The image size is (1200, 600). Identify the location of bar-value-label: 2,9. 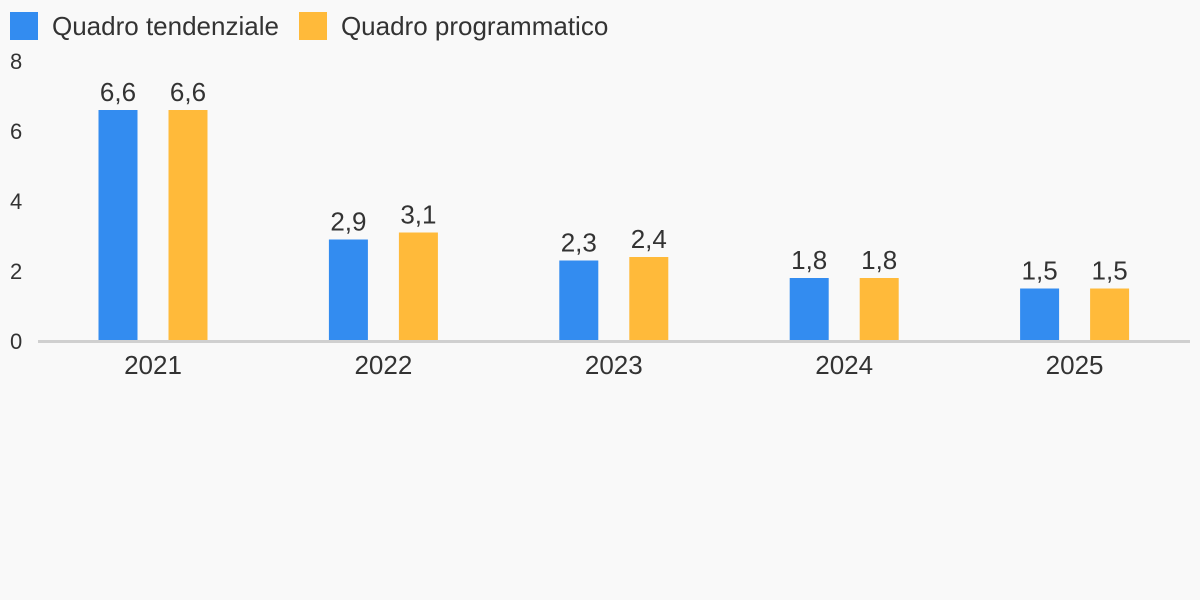
(348, 222).